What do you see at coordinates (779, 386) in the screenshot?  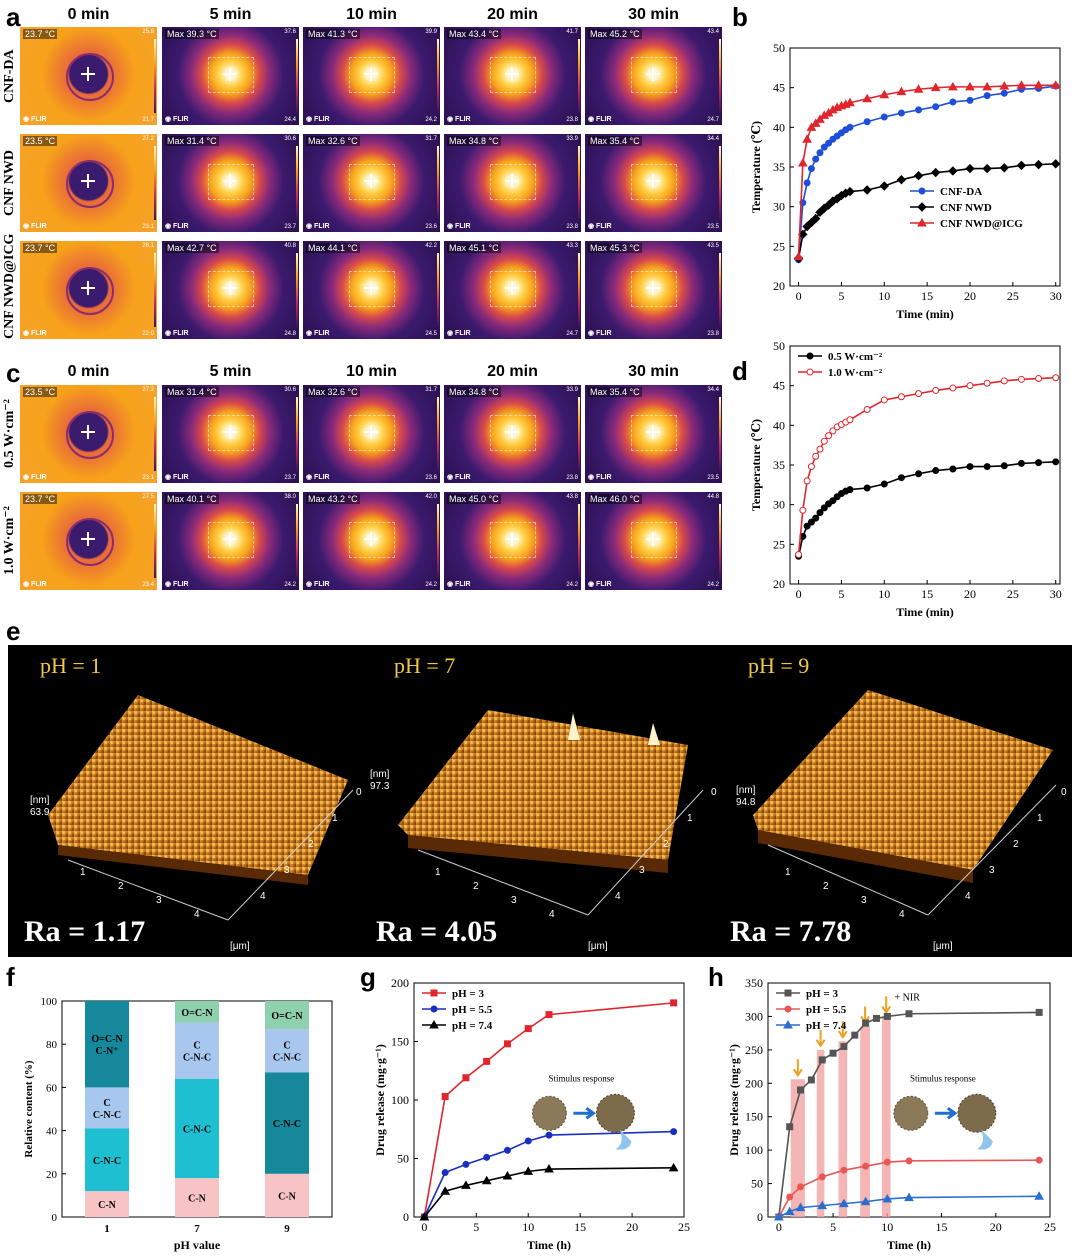 I see `y-tick-label: 45` at bounding box center [779, 386].